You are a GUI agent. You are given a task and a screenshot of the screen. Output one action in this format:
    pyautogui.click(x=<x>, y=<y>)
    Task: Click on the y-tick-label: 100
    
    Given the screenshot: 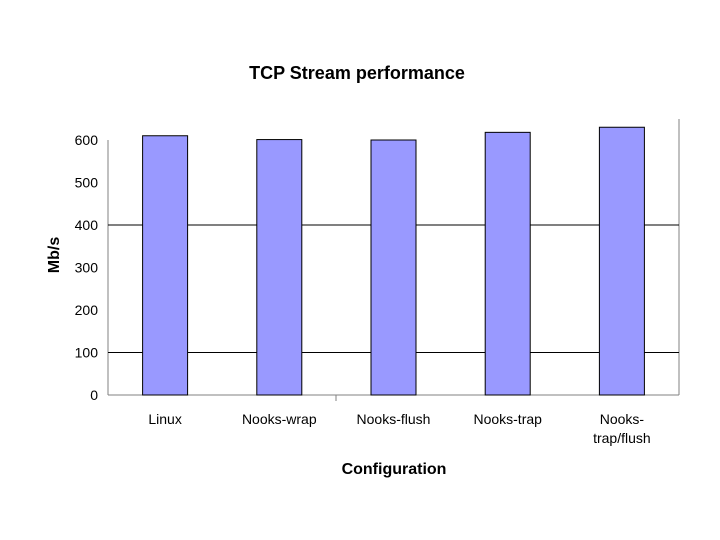 What is the action you would take?
    pyautogui.click(x=87, y=353)
    